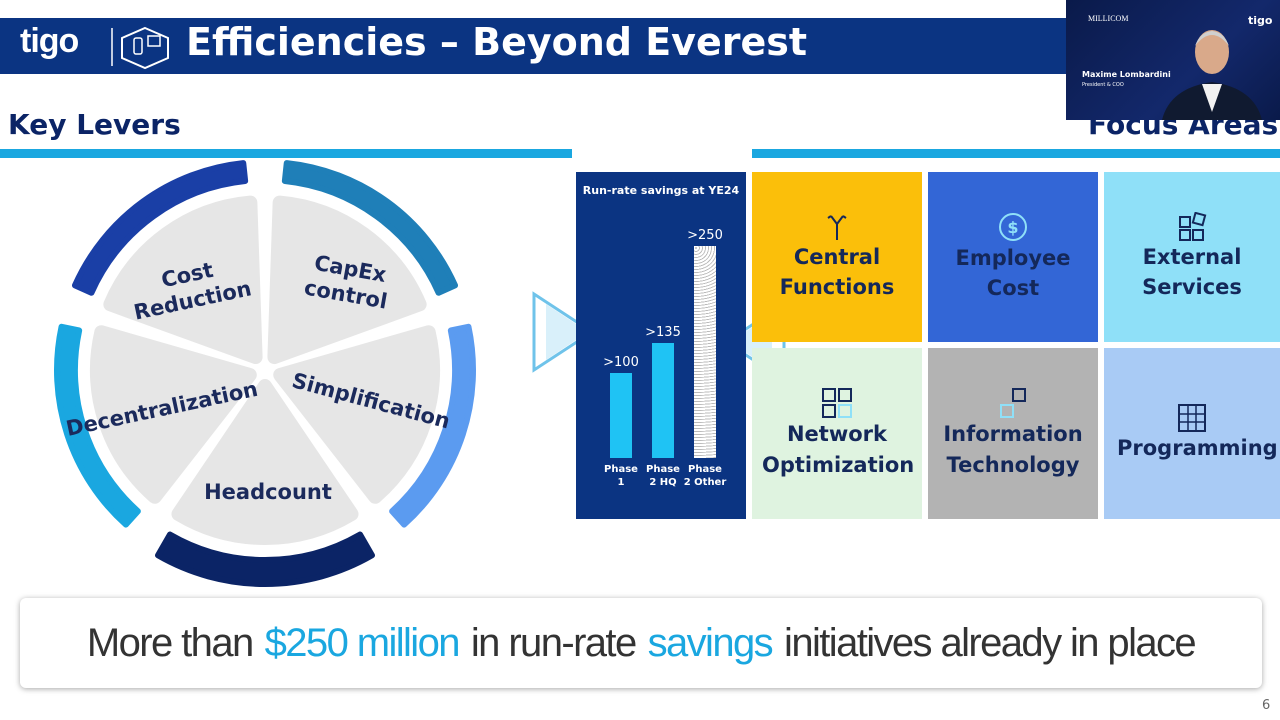  I want to click on category-label: Phase 2 HQ, so click(663, 476).